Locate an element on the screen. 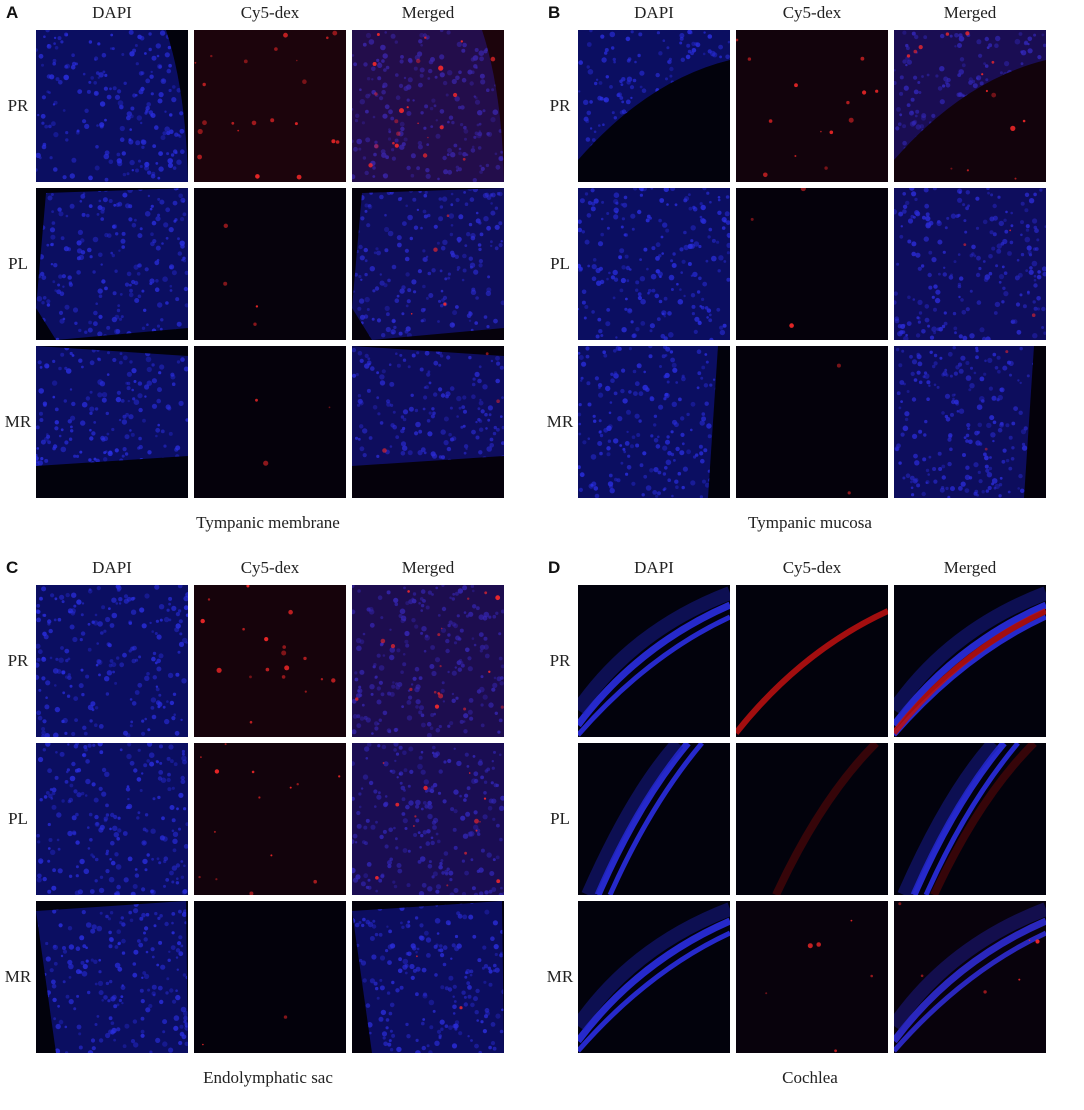  panel-letter: D is located at coordinates (554, 567).